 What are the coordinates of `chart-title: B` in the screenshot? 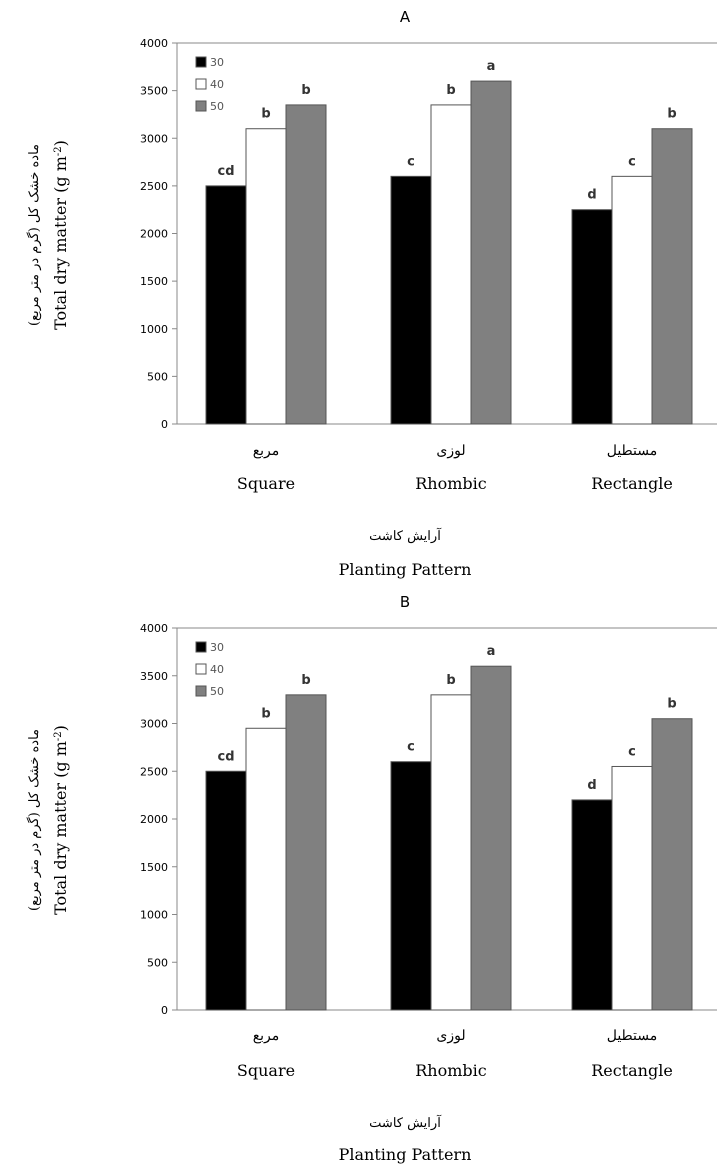 It's located at (405, 602).